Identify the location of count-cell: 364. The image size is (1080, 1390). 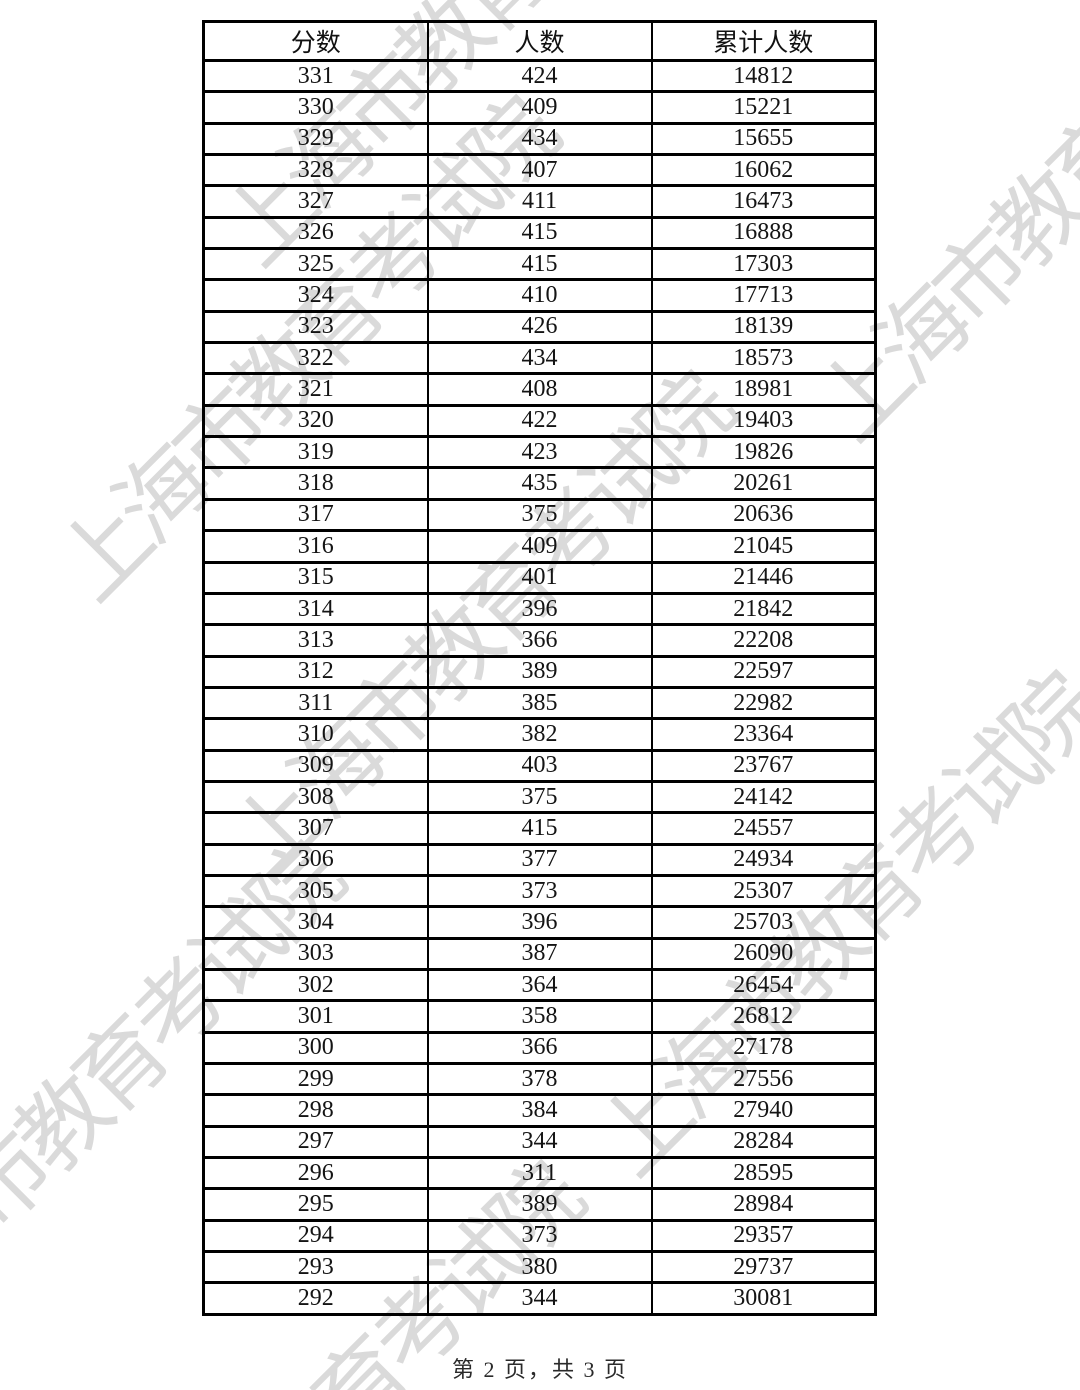
(539, 985).